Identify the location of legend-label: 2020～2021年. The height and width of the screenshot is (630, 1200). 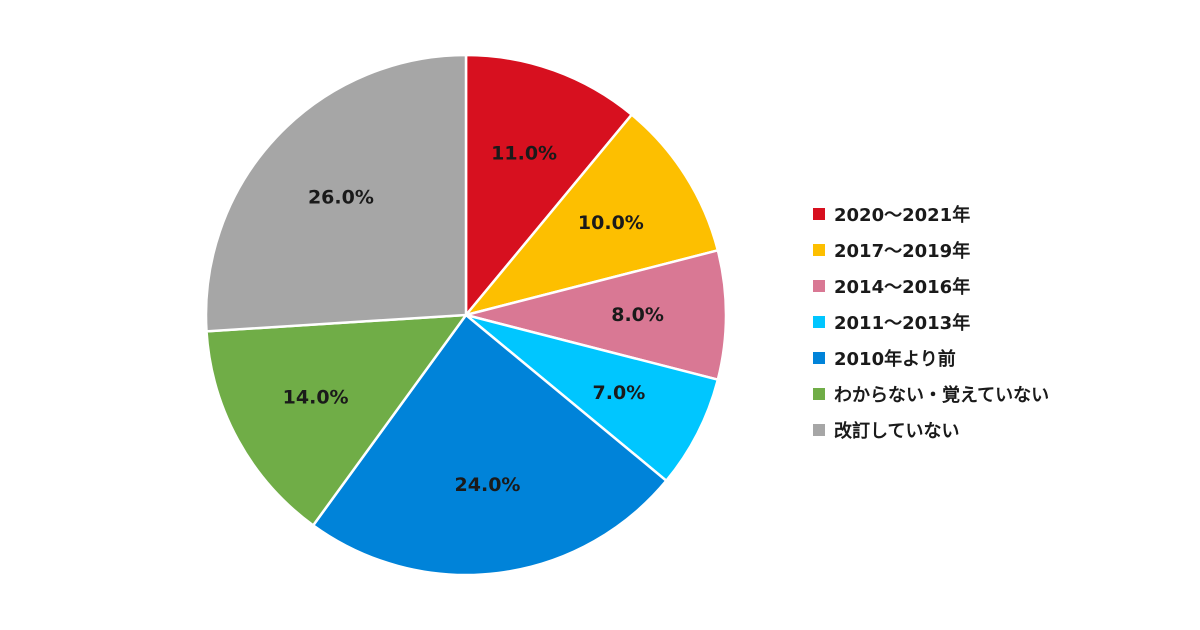
(902, 215).